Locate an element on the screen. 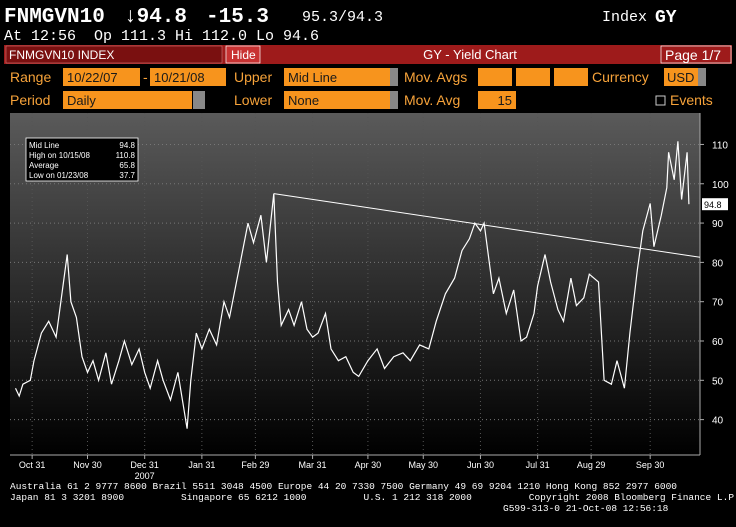 The height and width of the screenshot is (527, 736). stats-value: 94.8 is located at coordinates (127, 145).